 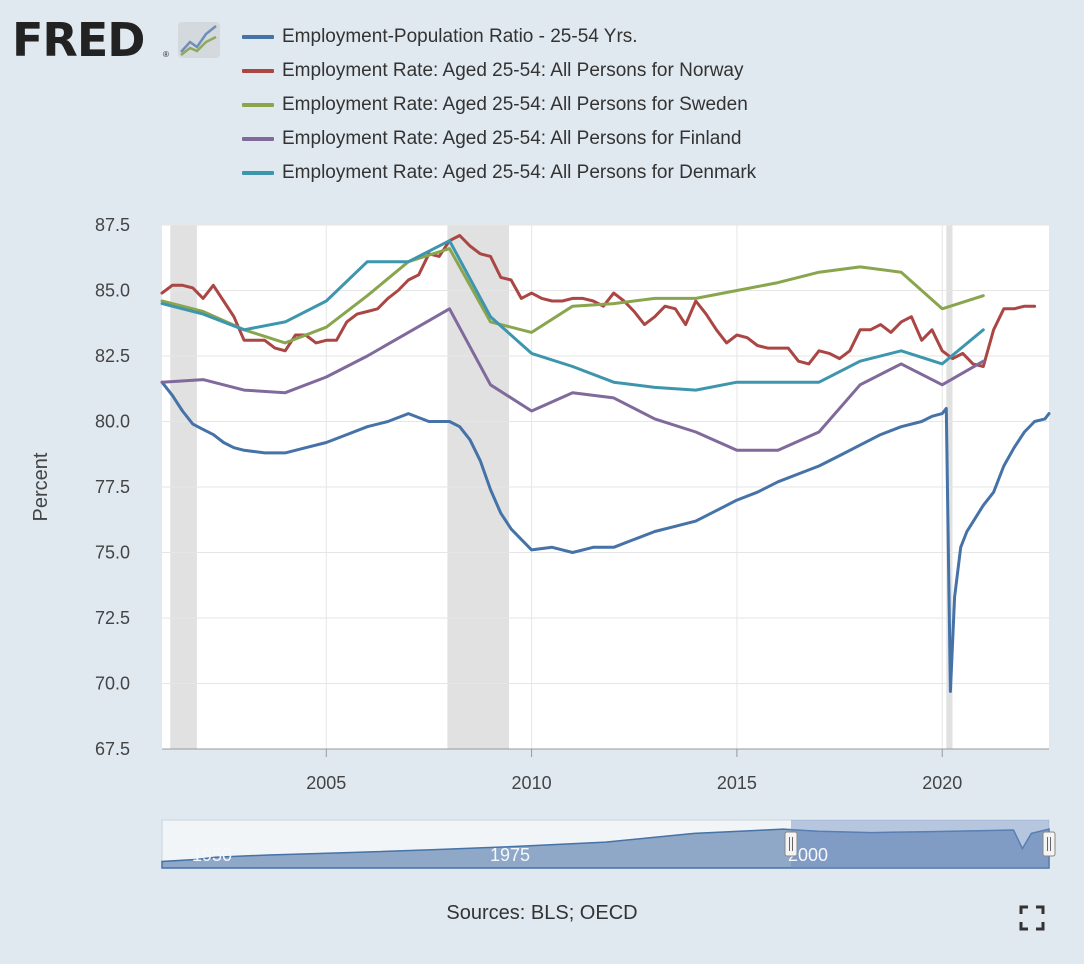 I want to click on fred-logo: FRED, so click(x=78, y=40).